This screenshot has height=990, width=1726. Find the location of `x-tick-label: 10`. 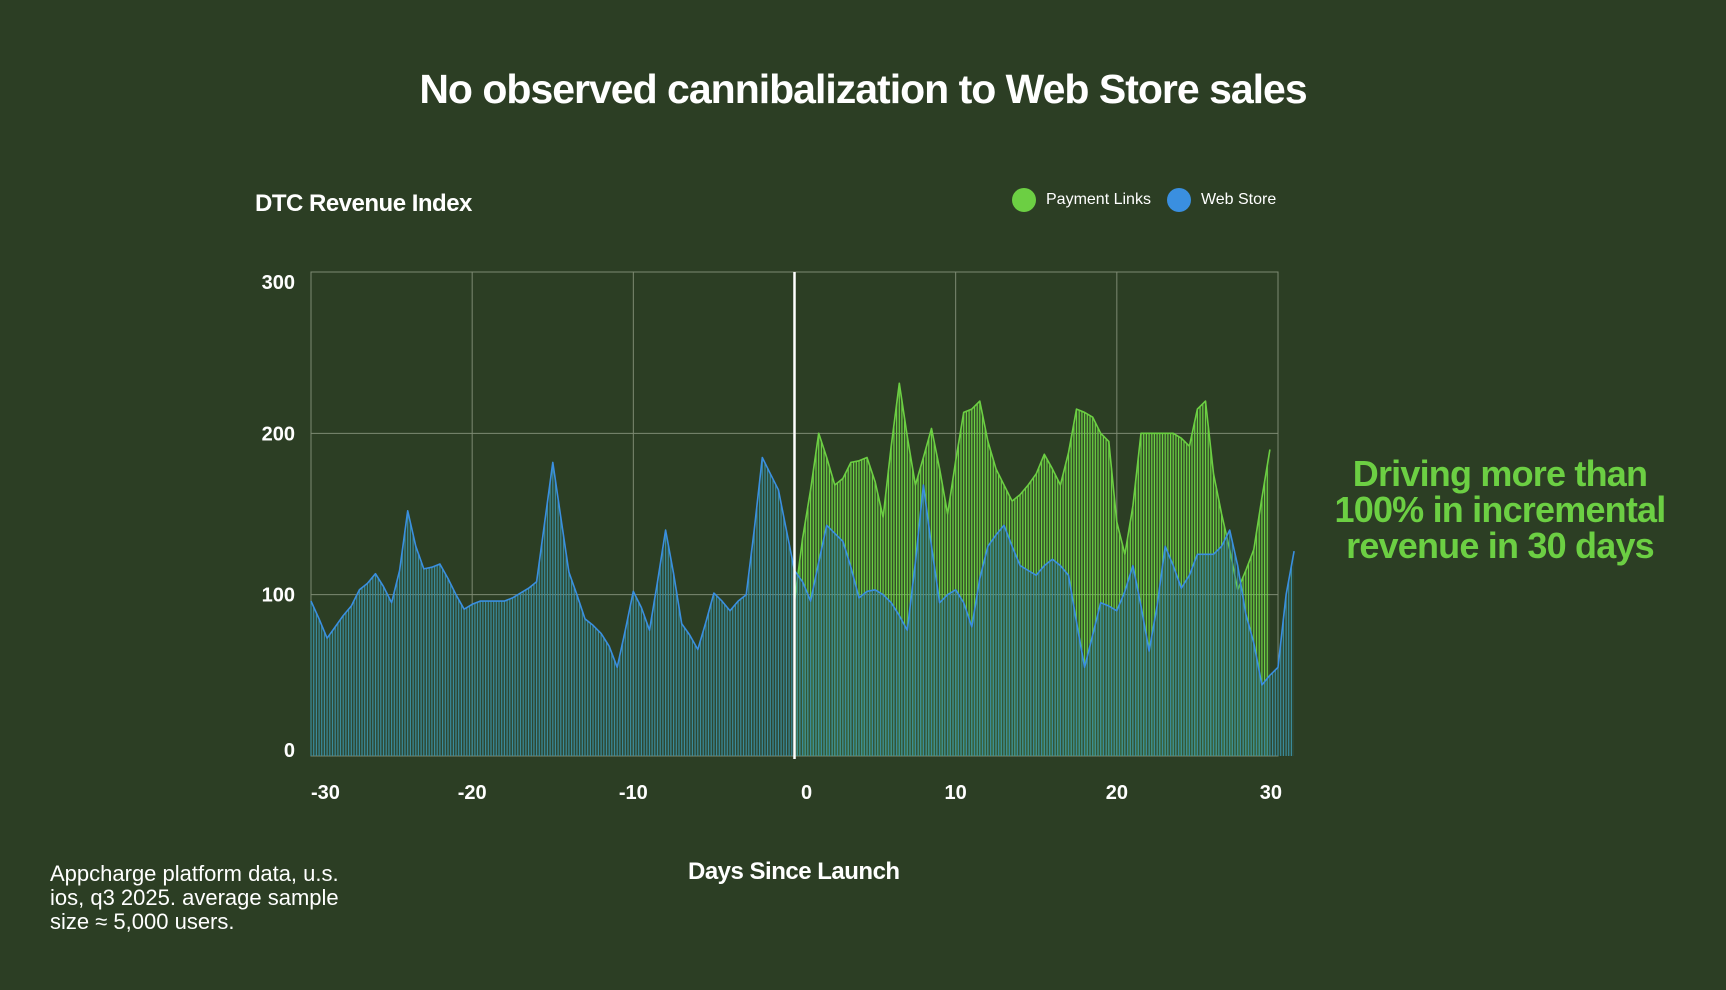

x-tick-label: 10 is located at coordinates (956, 793).